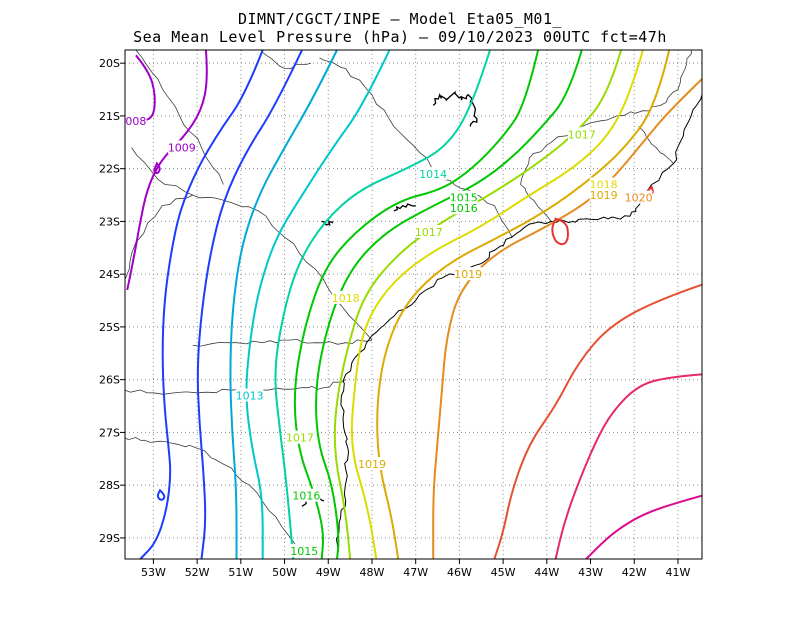  What do you see at coordinates (109, 116) in the screenshot?
I see `y-tick-label: 21S` at bounding box center [109, 116].